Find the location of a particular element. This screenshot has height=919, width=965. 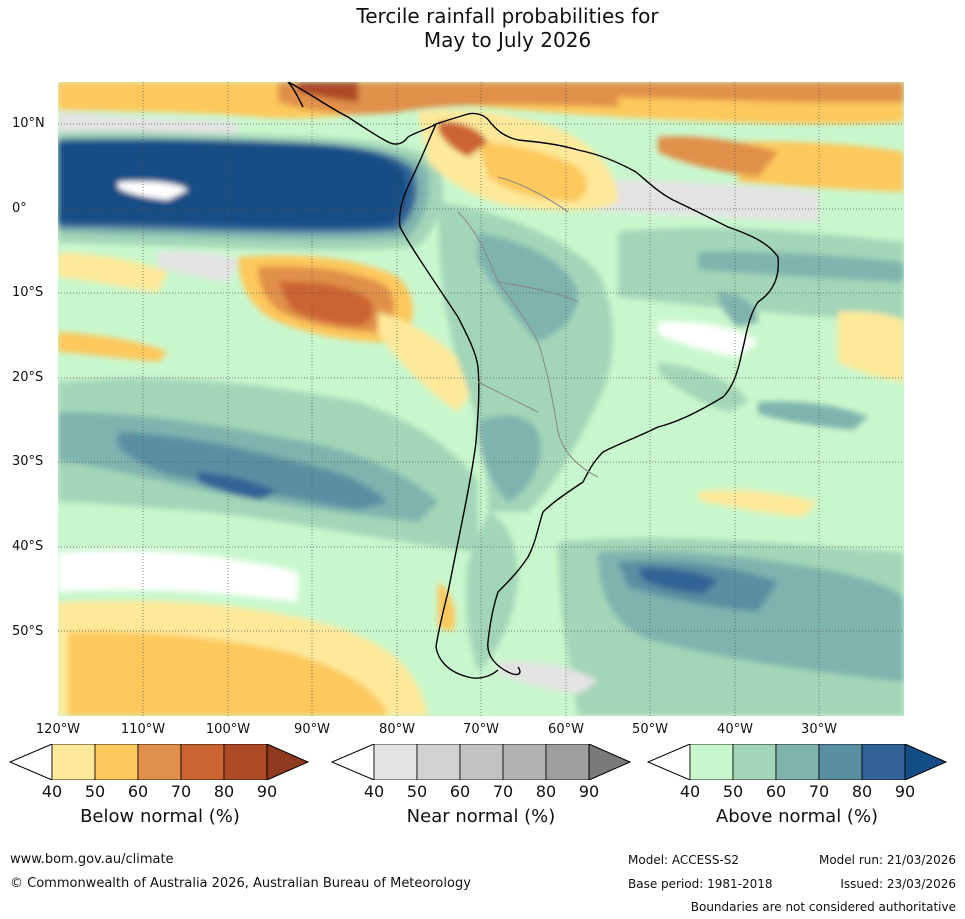

lat-label-10n: 10°N is located at coordinates (28, 123).